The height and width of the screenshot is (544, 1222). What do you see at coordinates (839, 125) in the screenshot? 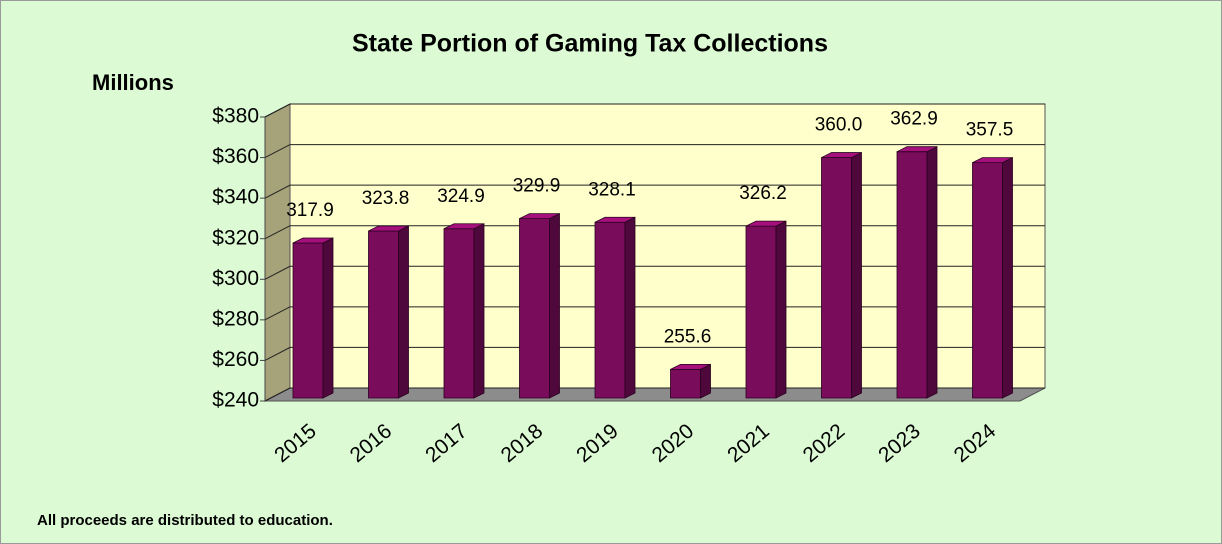
I see `value-label: 360.0` at bounding box center [839, 125].